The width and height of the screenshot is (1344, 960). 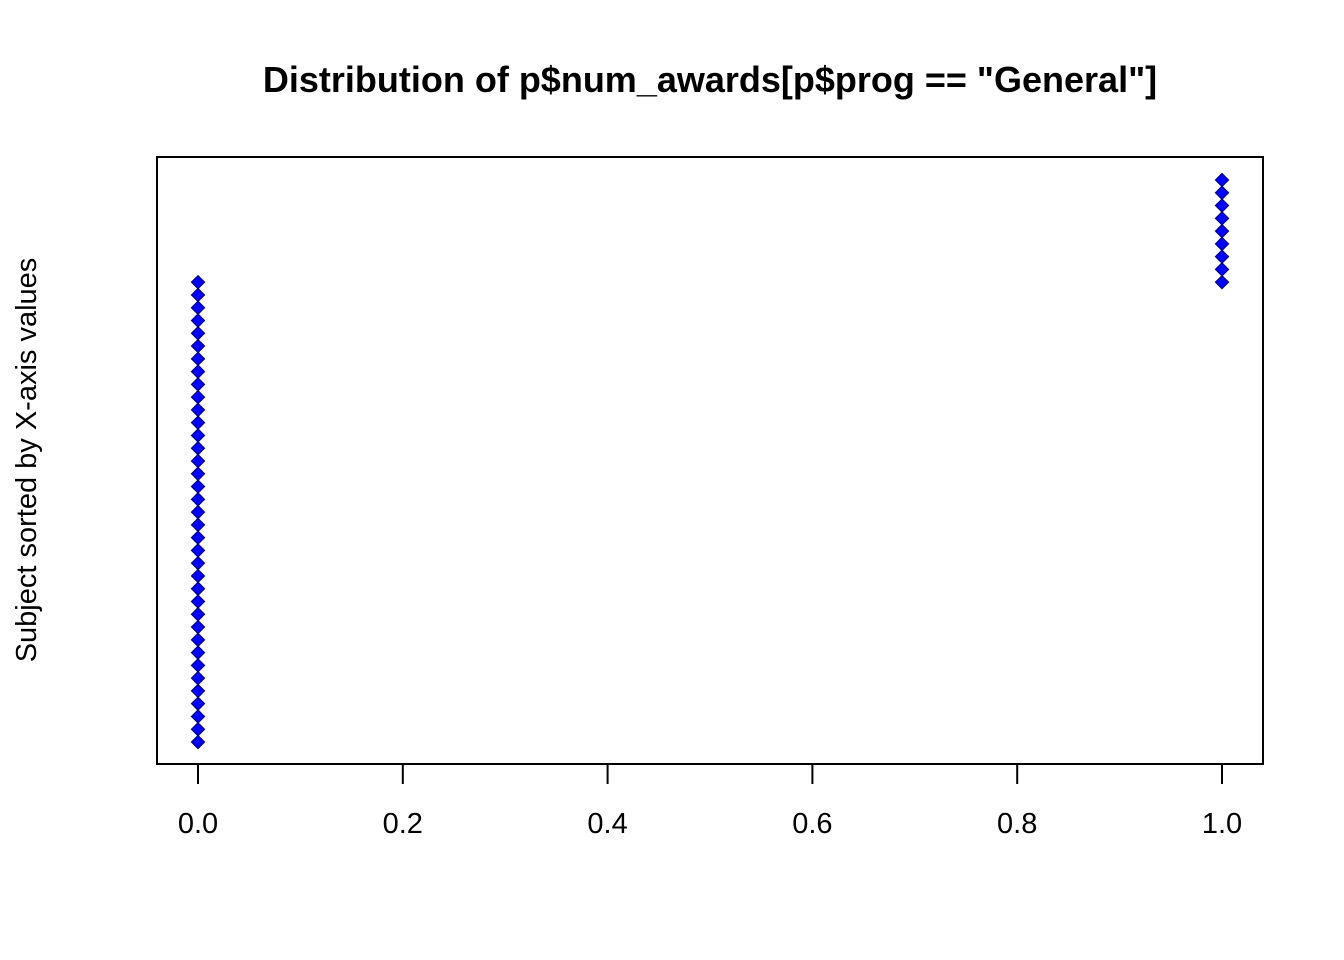 I want to click on x-tick-label: 1.0, so click(x=1222, y=824).